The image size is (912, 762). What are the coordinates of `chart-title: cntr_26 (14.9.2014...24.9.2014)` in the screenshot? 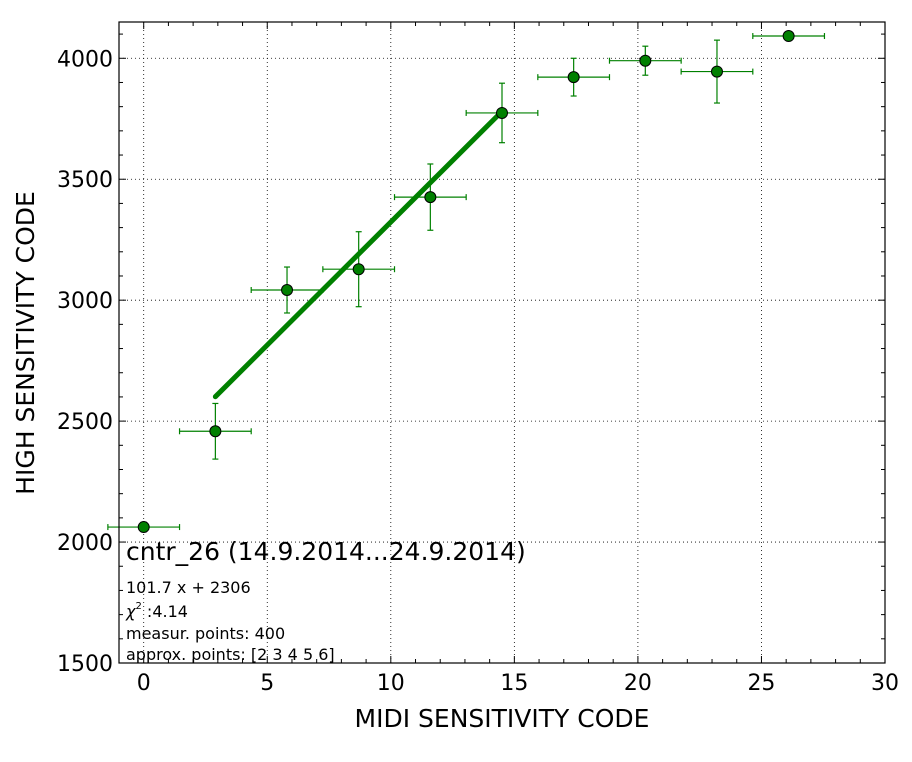 It's located at (326, 551).